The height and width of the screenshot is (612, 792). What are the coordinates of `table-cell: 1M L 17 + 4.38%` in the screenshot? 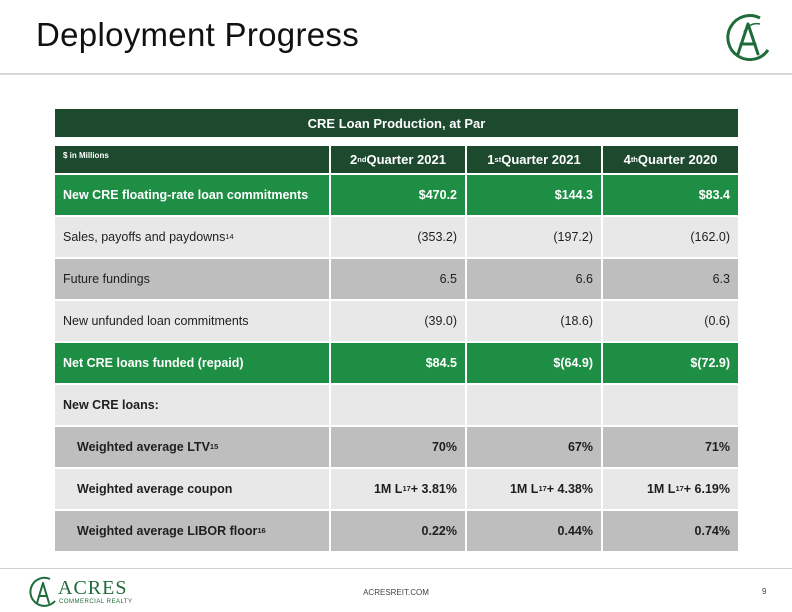 It's located at (535, 490).